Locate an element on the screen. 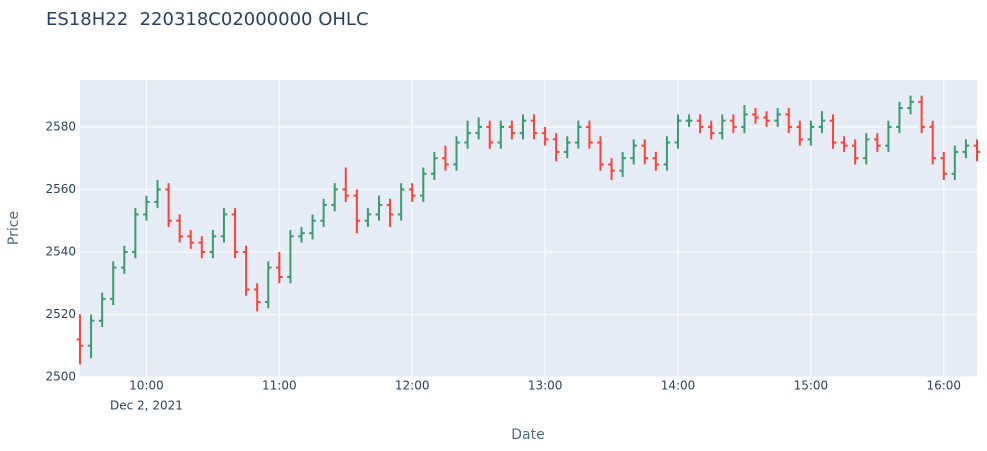 The width and height of the screenshot is (987, 451). x-tick-label: 12:00 is located at coordinates (412, 386).